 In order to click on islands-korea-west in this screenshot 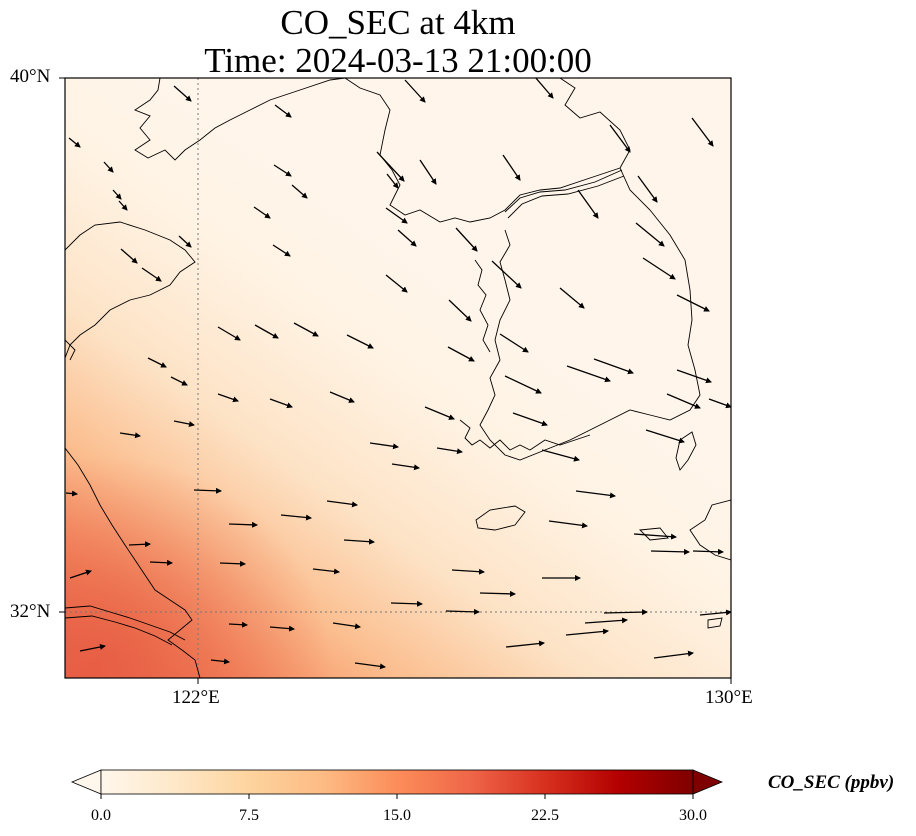, I will do `click(482, 306)`.